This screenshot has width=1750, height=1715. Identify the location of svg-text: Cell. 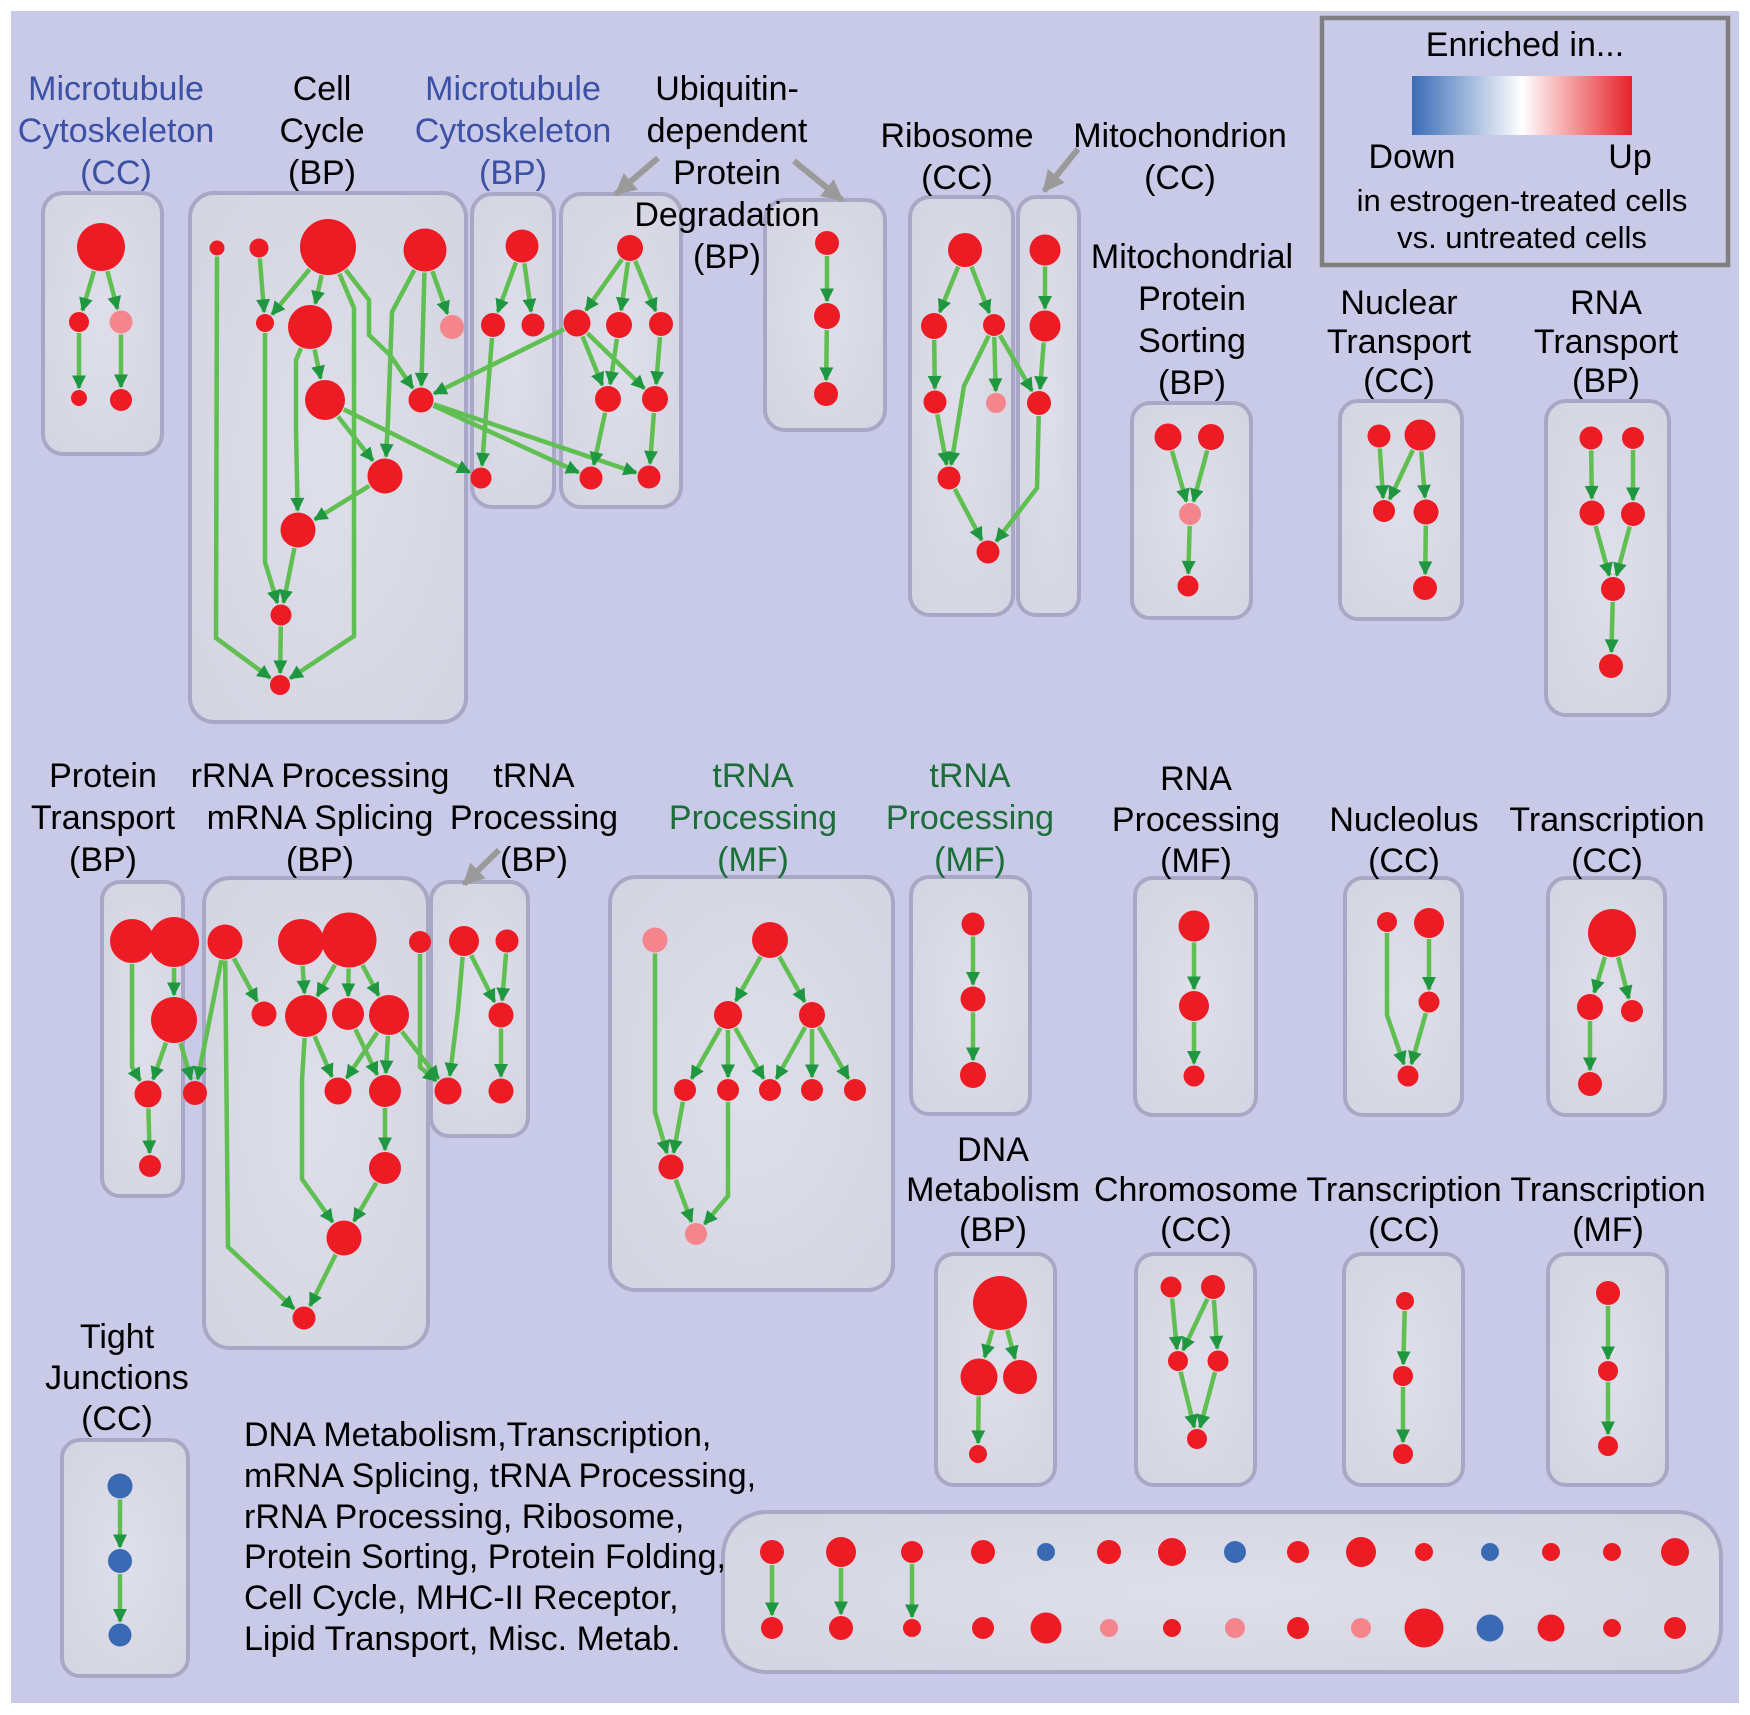
(322, 89).